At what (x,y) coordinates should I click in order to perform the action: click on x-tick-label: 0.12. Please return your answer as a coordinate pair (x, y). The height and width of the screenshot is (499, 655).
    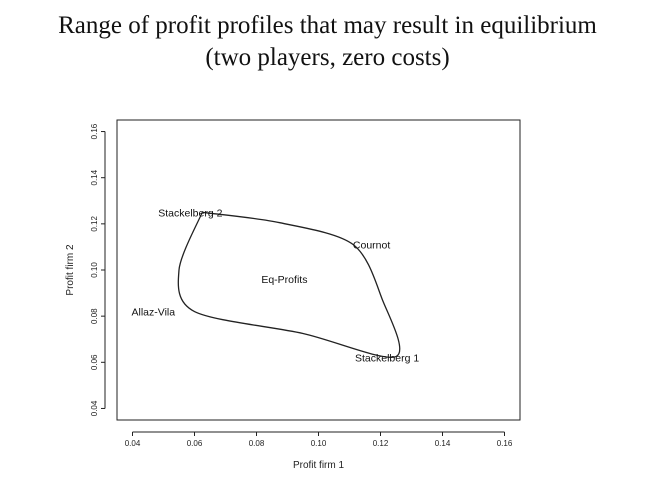
    Looking at the image, I should click on (381, 443).